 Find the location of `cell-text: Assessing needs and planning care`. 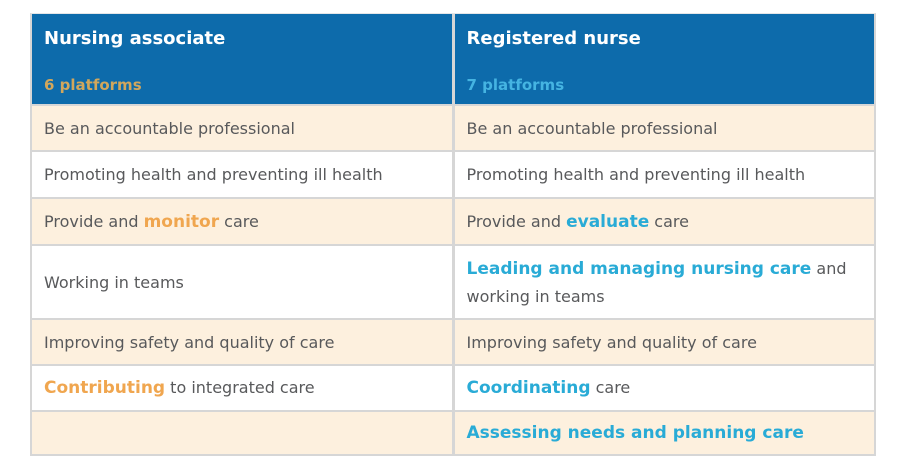

cell-text: Assessing needs and planning care is located at coordinates (635, 433).